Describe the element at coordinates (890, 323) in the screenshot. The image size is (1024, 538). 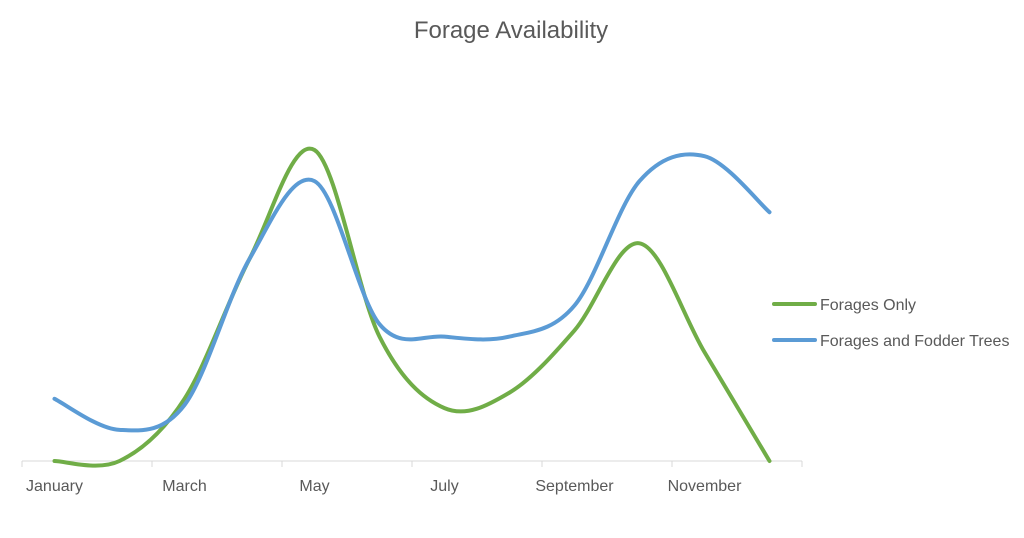
I see `legend: Forages Only Forages and Fodder Trees` at that location.